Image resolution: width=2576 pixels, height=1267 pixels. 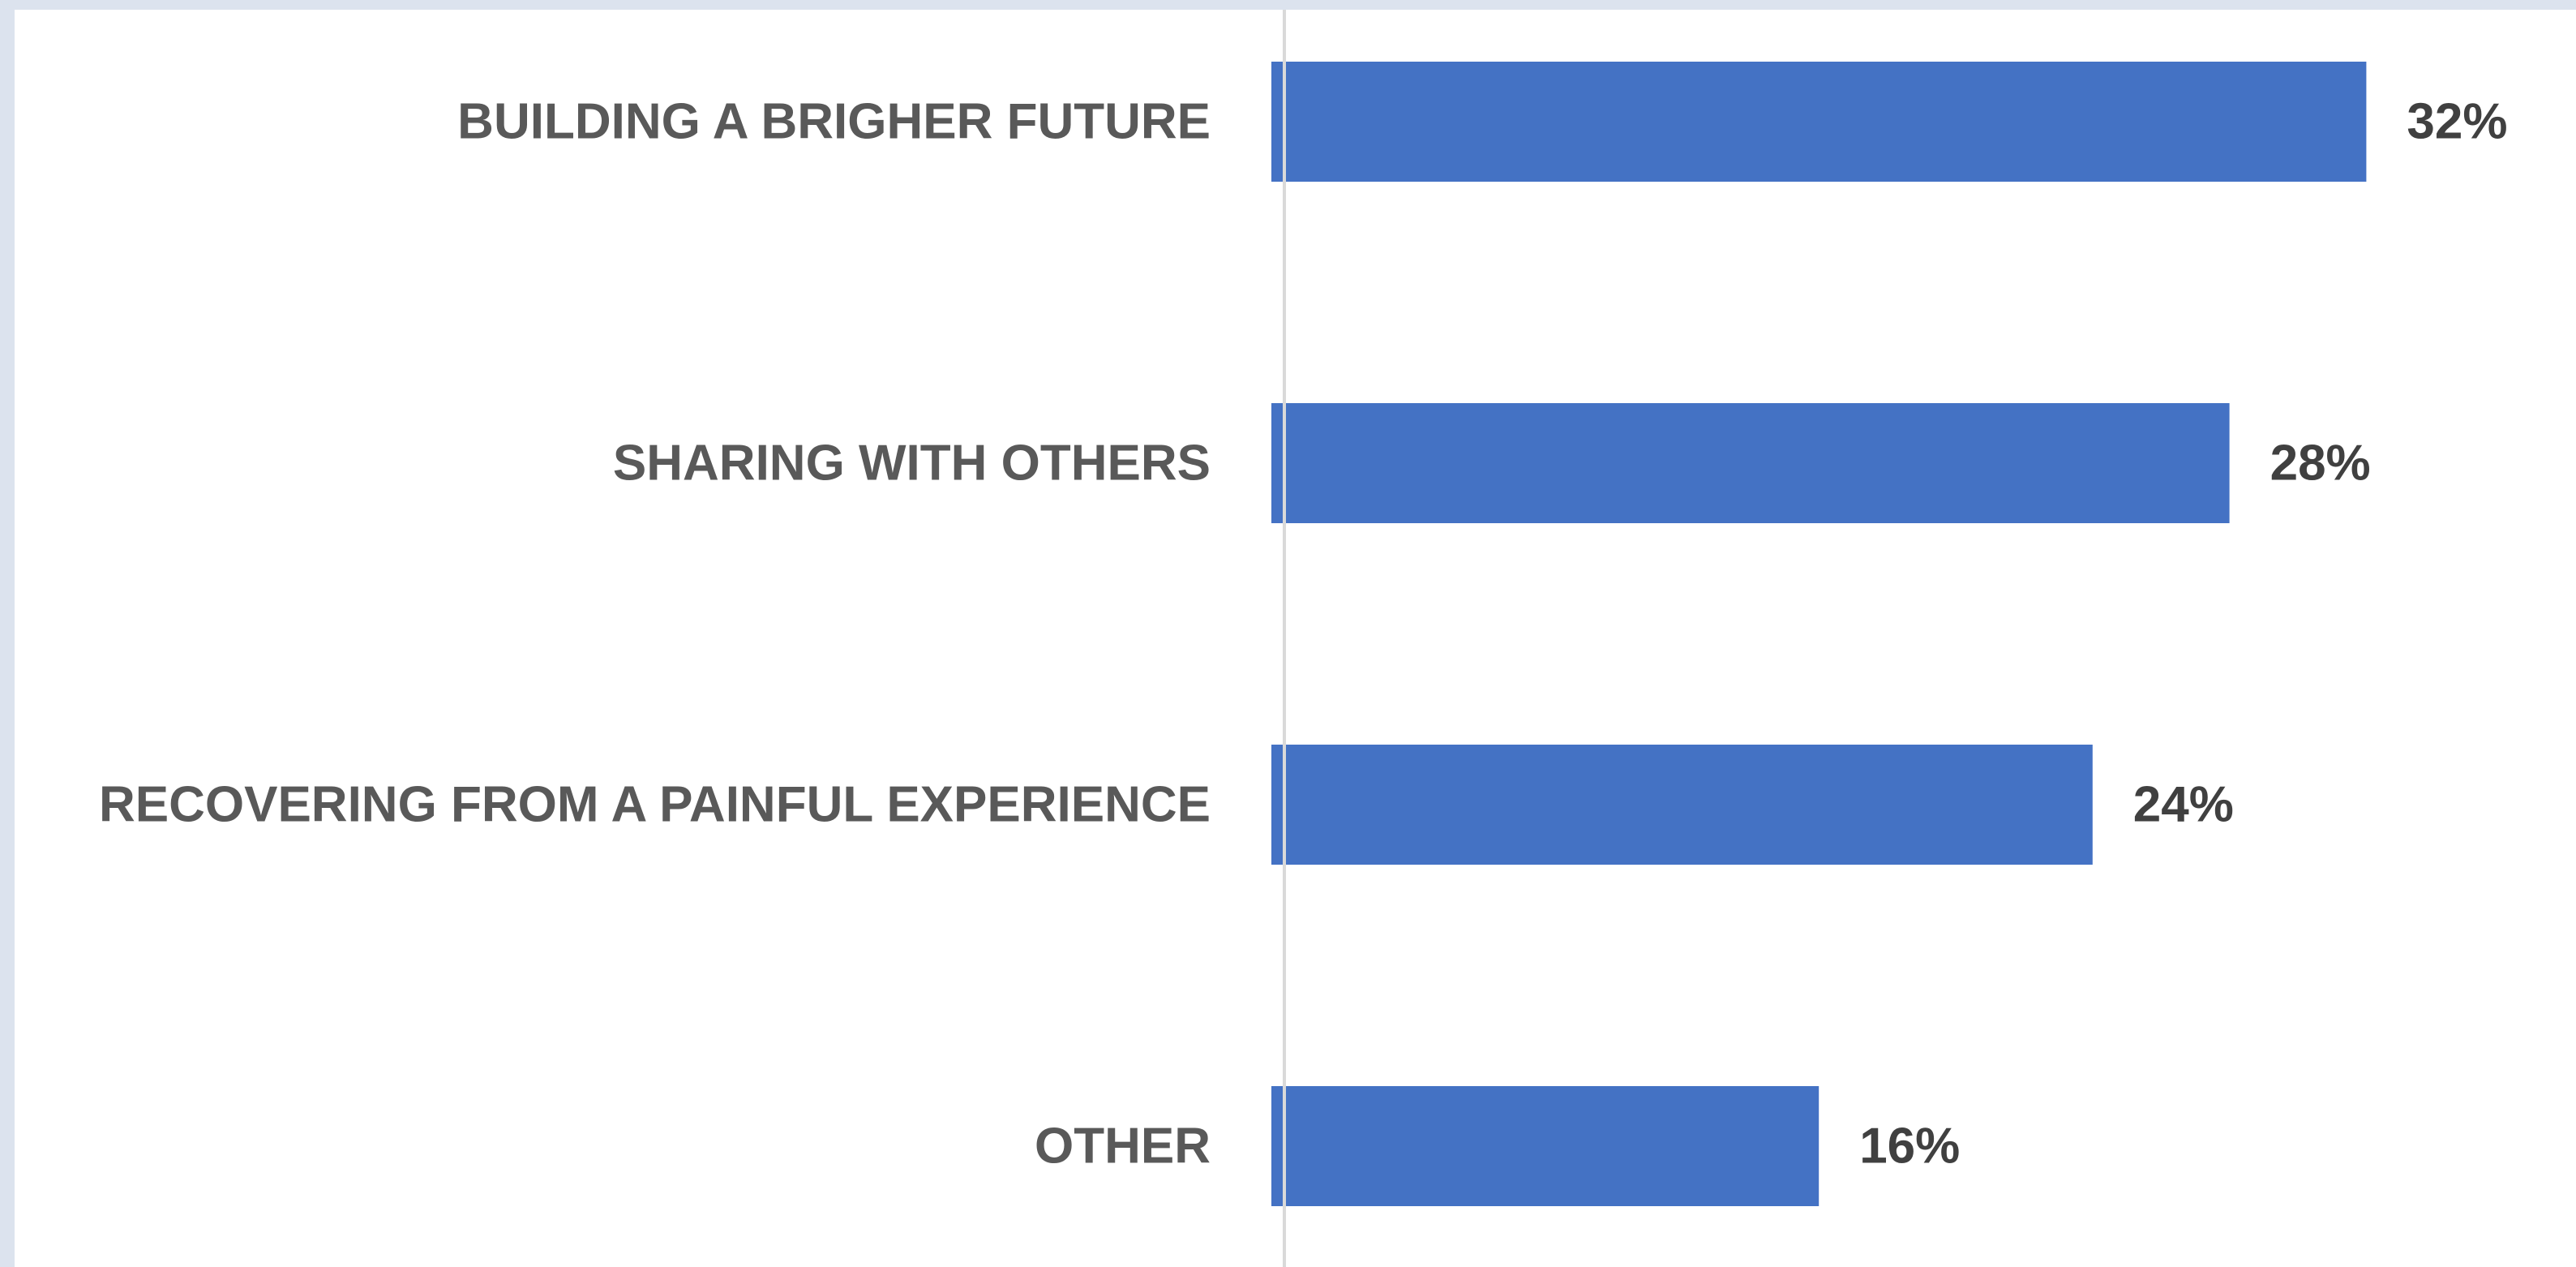 I want to click on category-label: BUILDING A BRIGHER FUTURE, so click(x=834, y=122).